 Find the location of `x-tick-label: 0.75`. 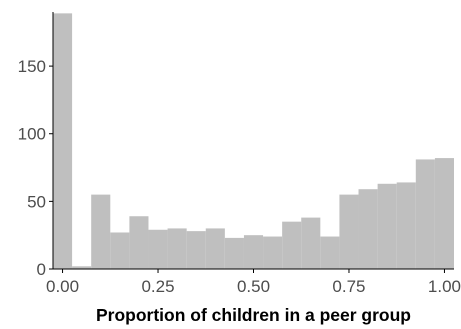

x-tick-label: 0.75 is located at coordinates (348, 286).